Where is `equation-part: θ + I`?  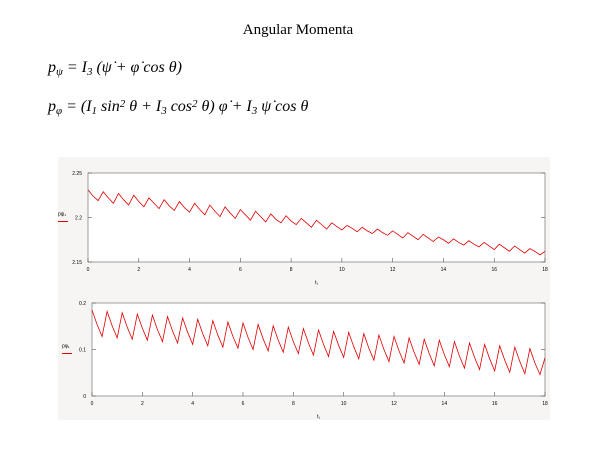
equation-part: θ + I is located at coordinates (143, 106).